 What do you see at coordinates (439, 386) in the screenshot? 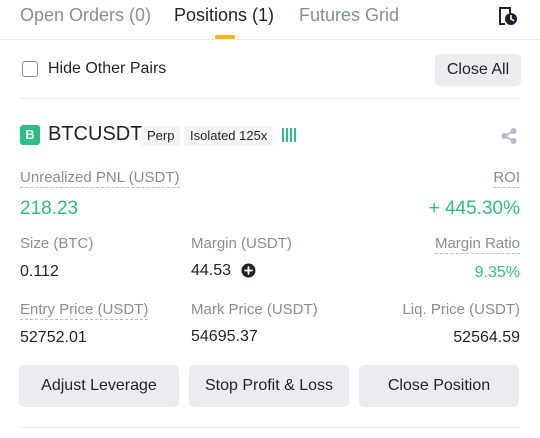
I see `close-position-button: Close Position` at bounding box center [439, 386].